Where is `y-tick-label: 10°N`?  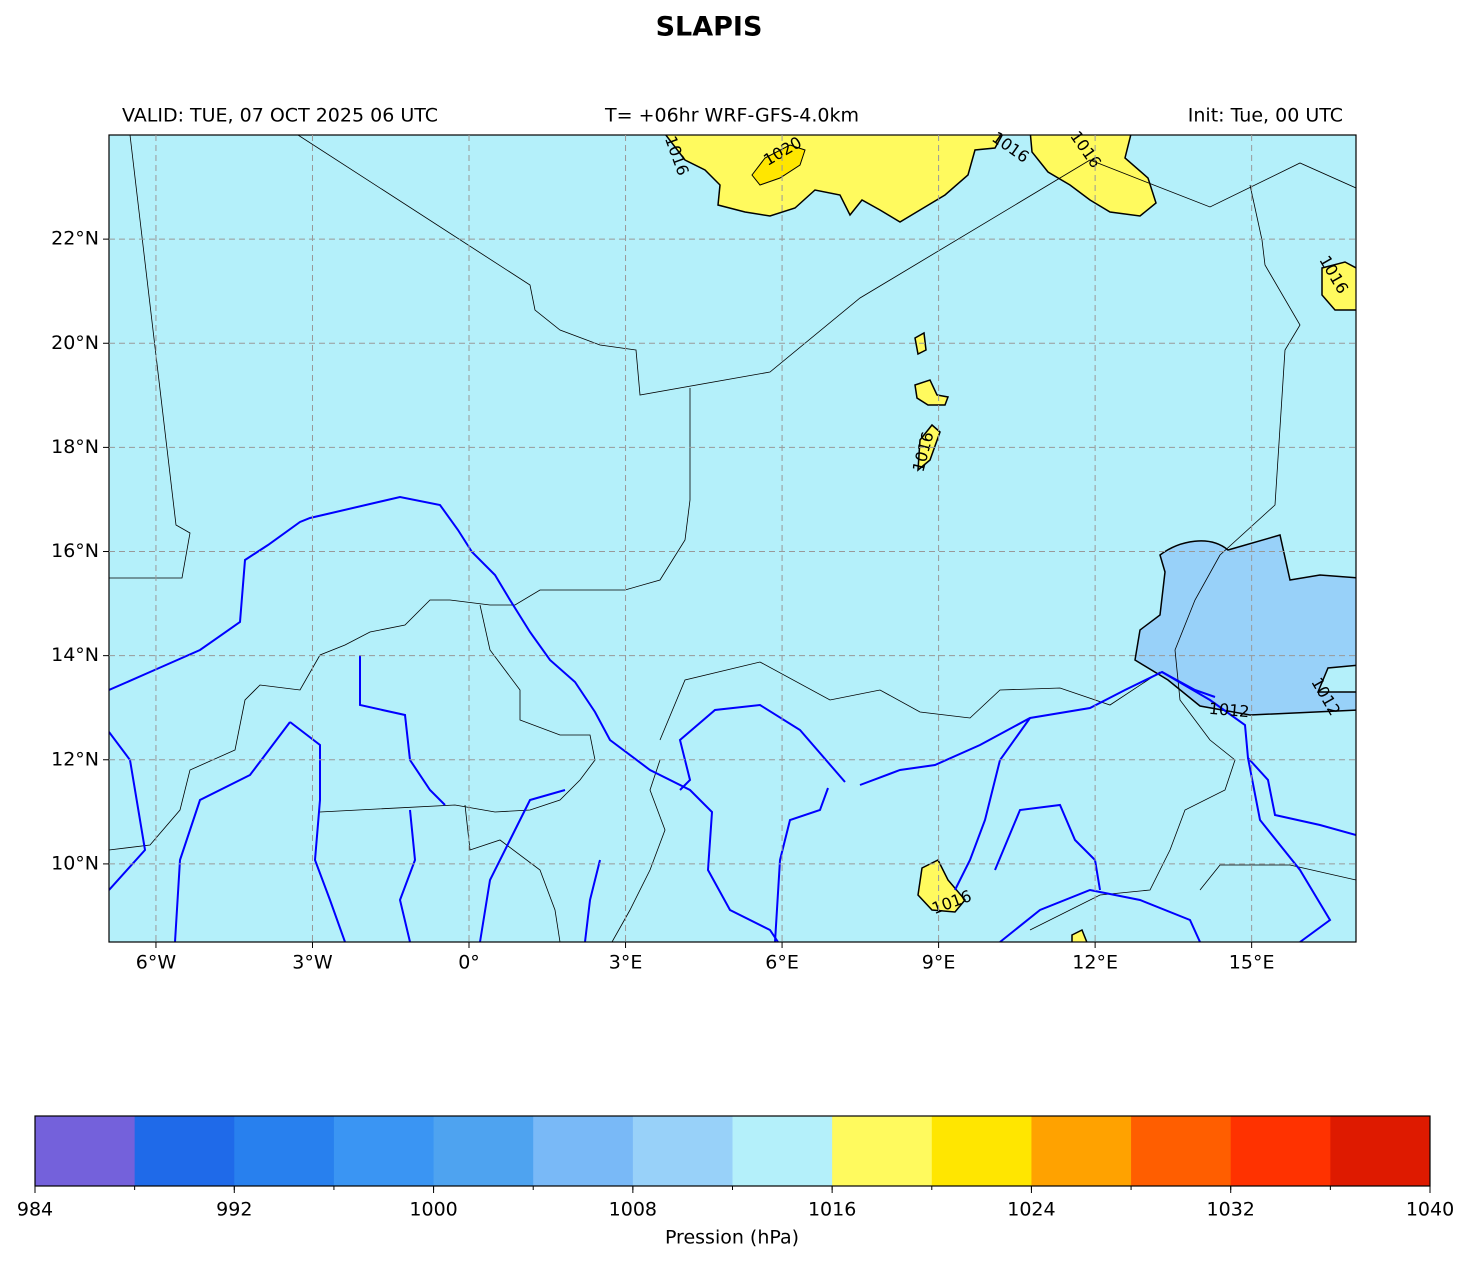
y-tick-label: 10°N is located at coordinates (75, 863).